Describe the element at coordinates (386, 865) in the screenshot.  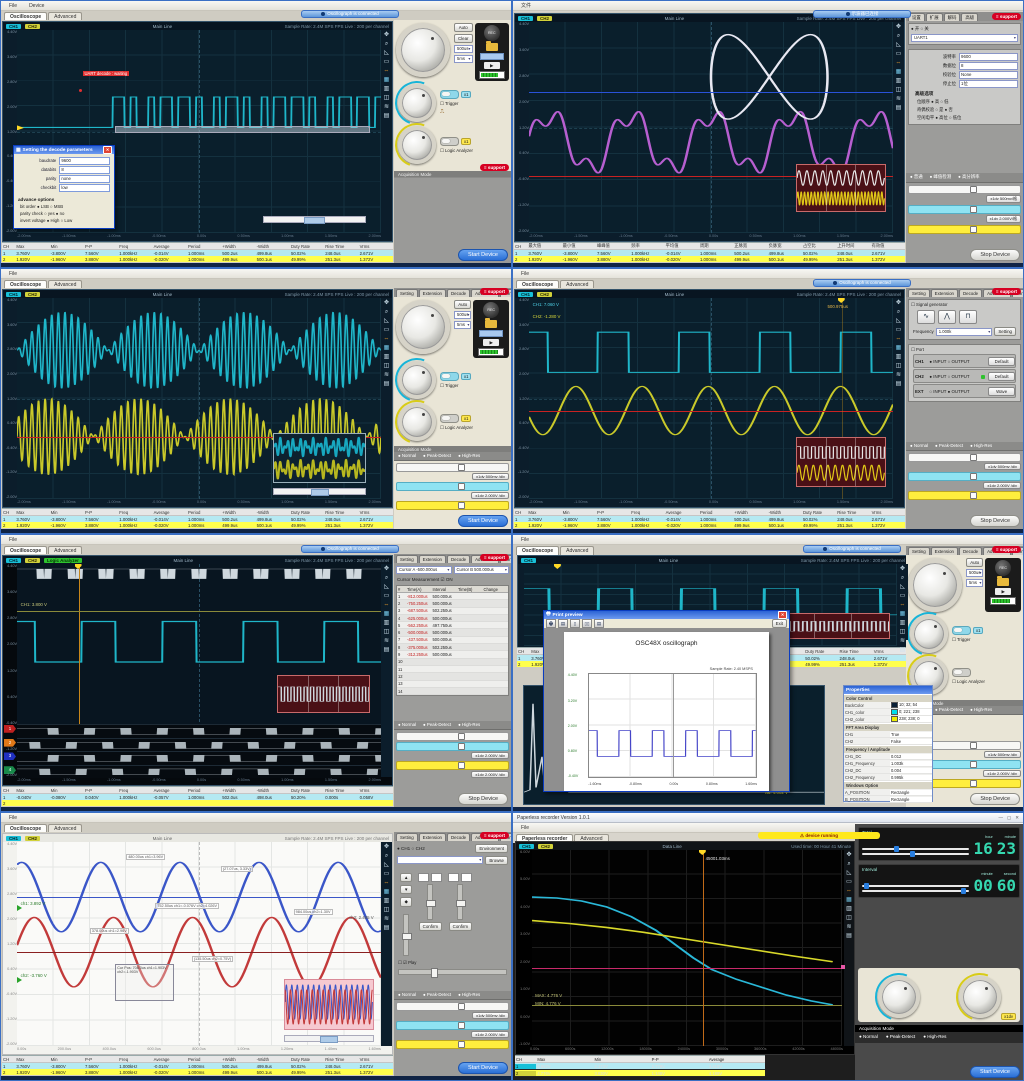
I see `tool-icon: ◺` at that location.